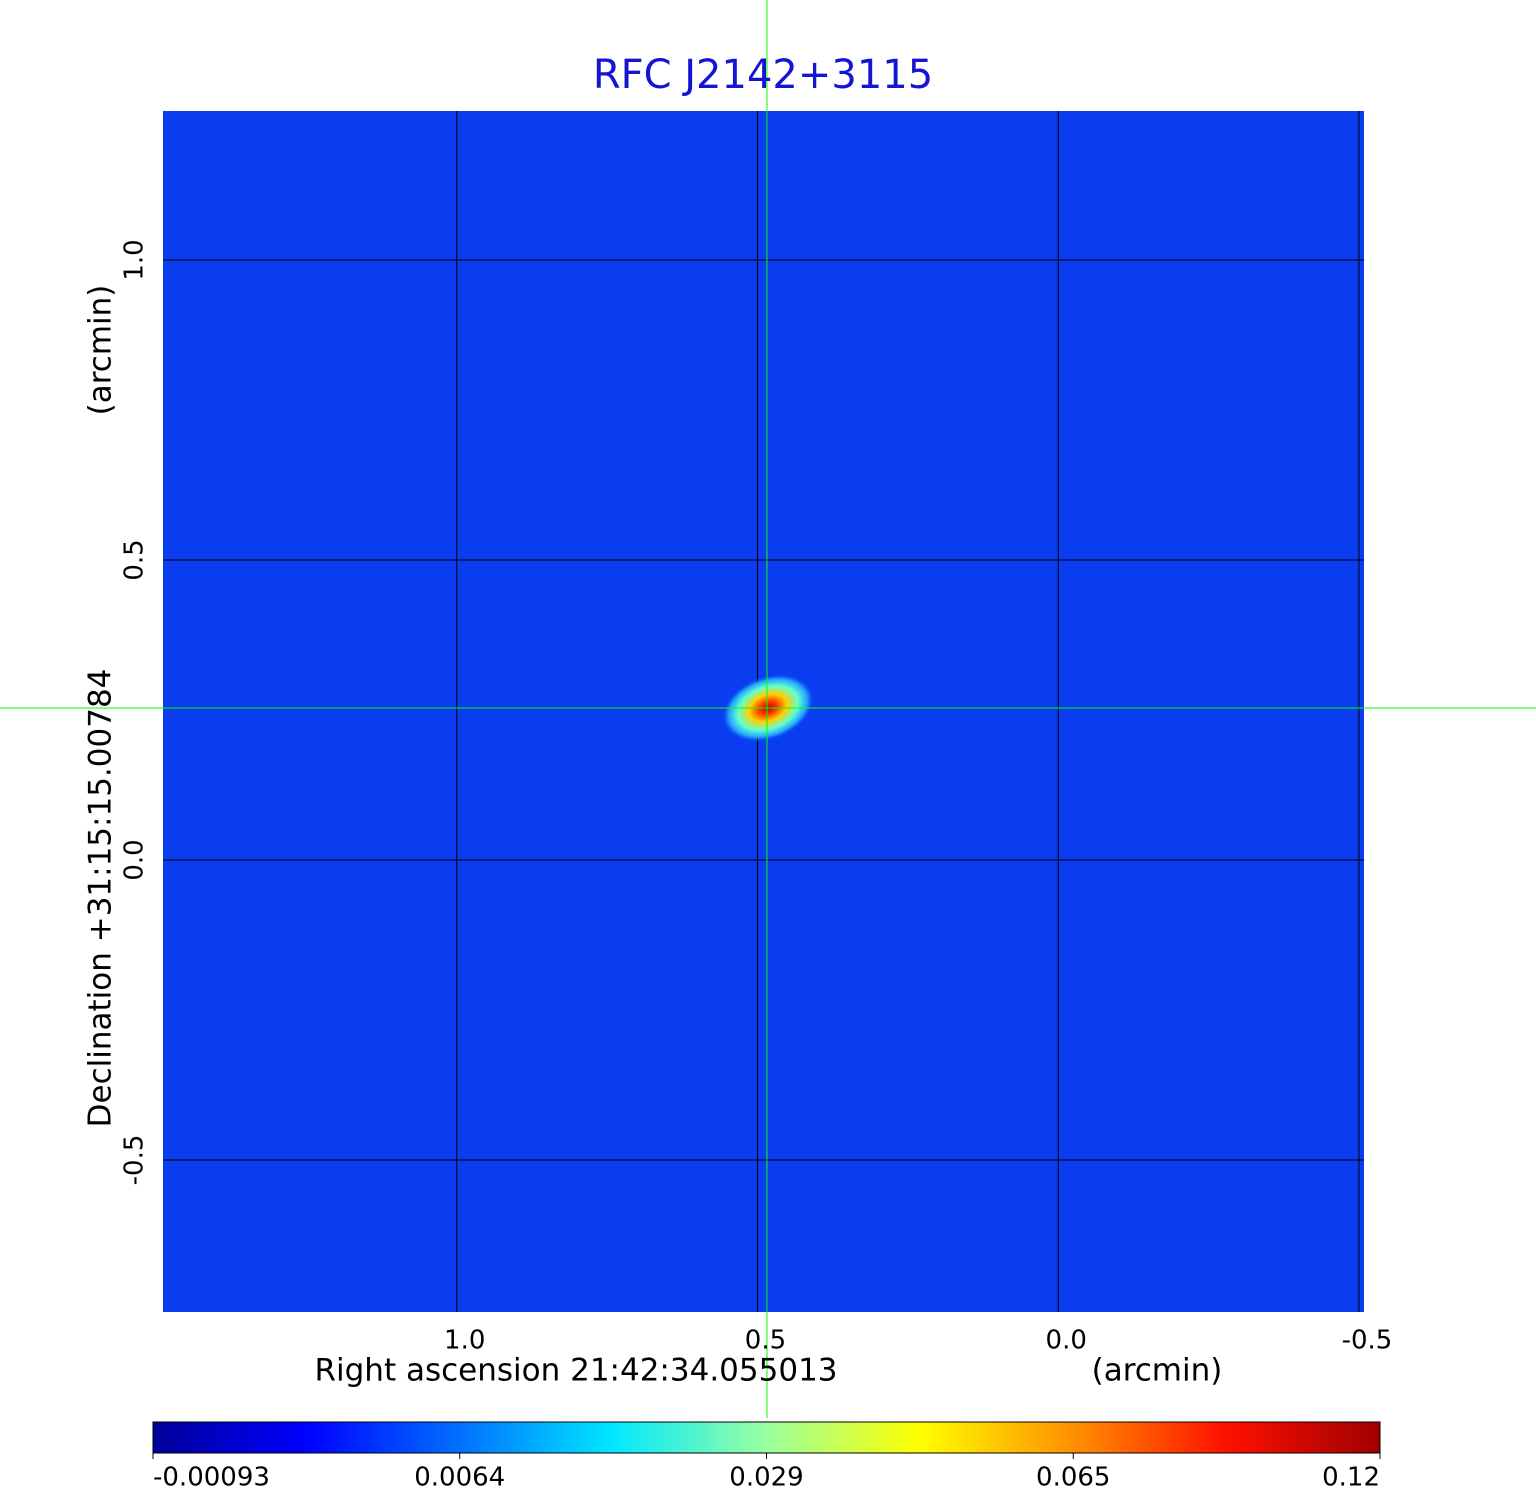 The height and width of the screenshot is (1511, 1536). Describe the element at coordinates (765, 1341) in the screenshot. I see `x-tick-label: 0.5` at that location.